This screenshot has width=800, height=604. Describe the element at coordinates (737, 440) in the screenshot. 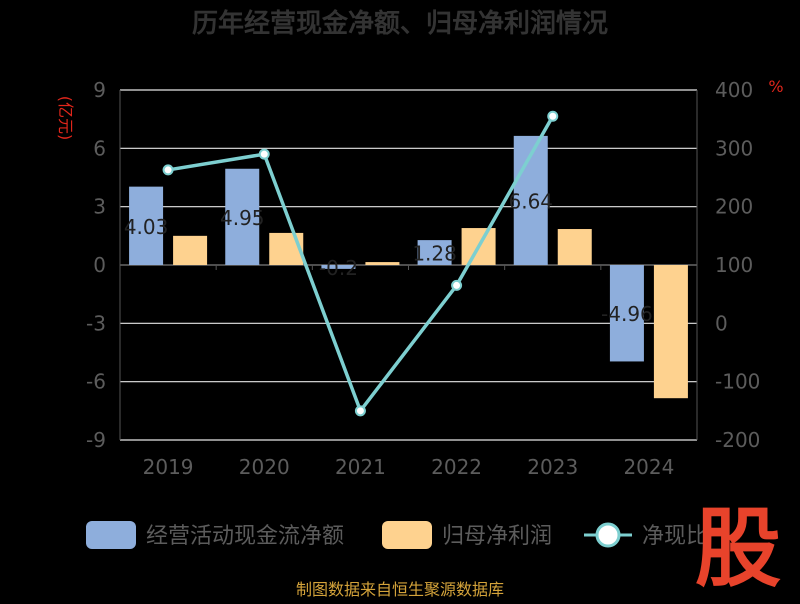

I see `right-axis-tick-label: -200` at that location.